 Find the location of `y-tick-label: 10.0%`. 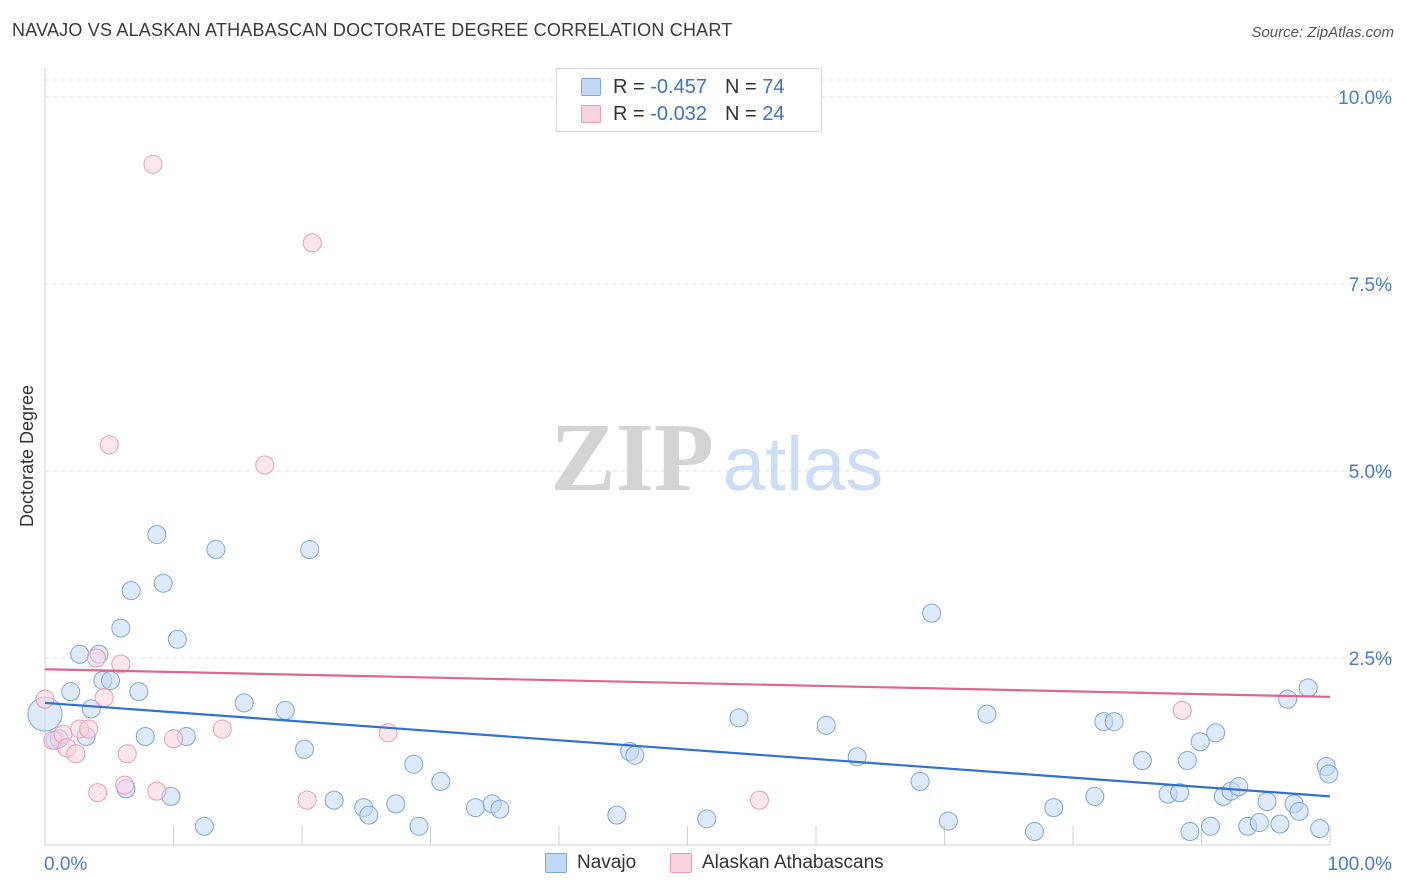

y-tick-label: 10.0% is located at coordinates (1365, 98).